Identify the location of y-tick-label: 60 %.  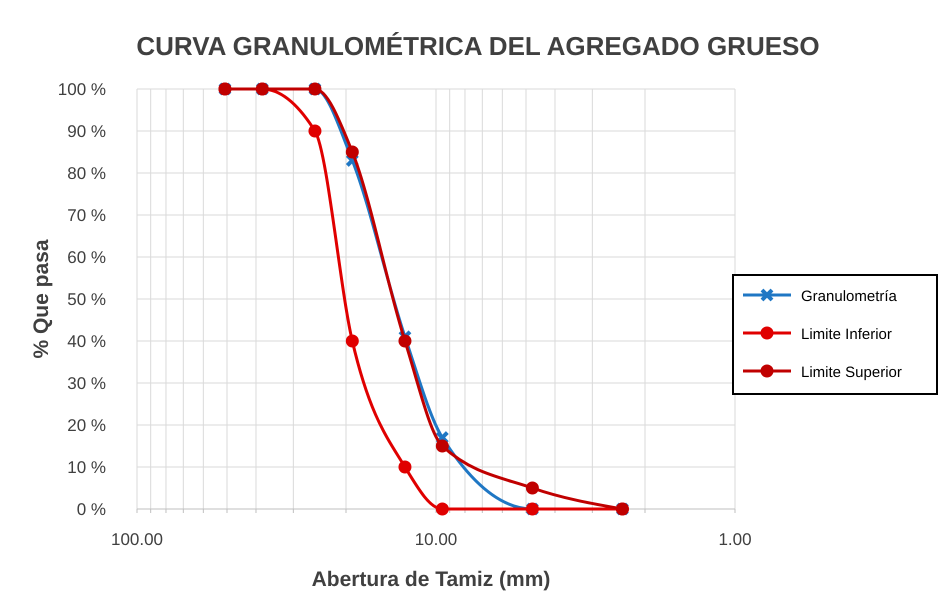
(86, 257).